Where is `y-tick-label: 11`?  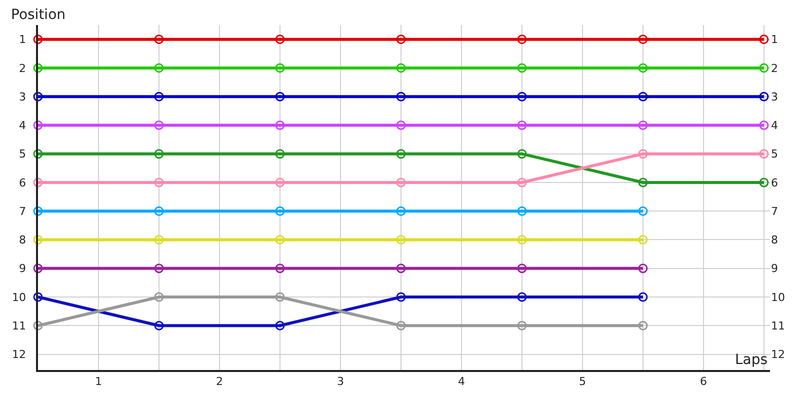
y-tick-label: 11 is located at coordinates (19, 325).